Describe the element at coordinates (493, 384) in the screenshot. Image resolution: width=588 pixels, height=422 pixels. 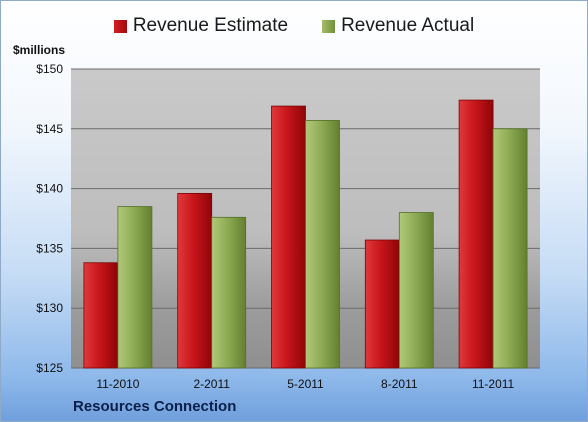
I see `x-tick-label: 11-2011` at that location.